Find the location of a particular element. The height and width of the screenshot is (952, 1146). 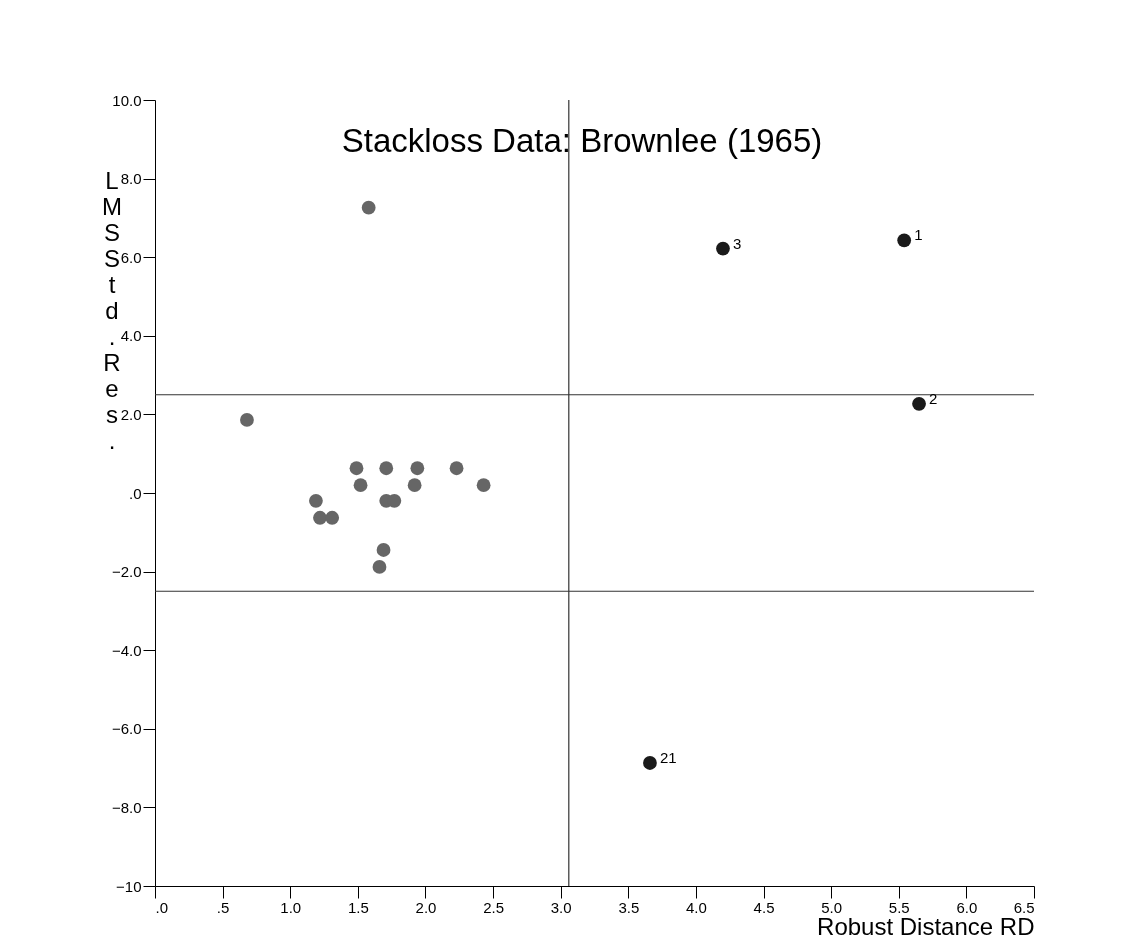

x-tick-label: 3.0 is located at coordinates (561, 907).